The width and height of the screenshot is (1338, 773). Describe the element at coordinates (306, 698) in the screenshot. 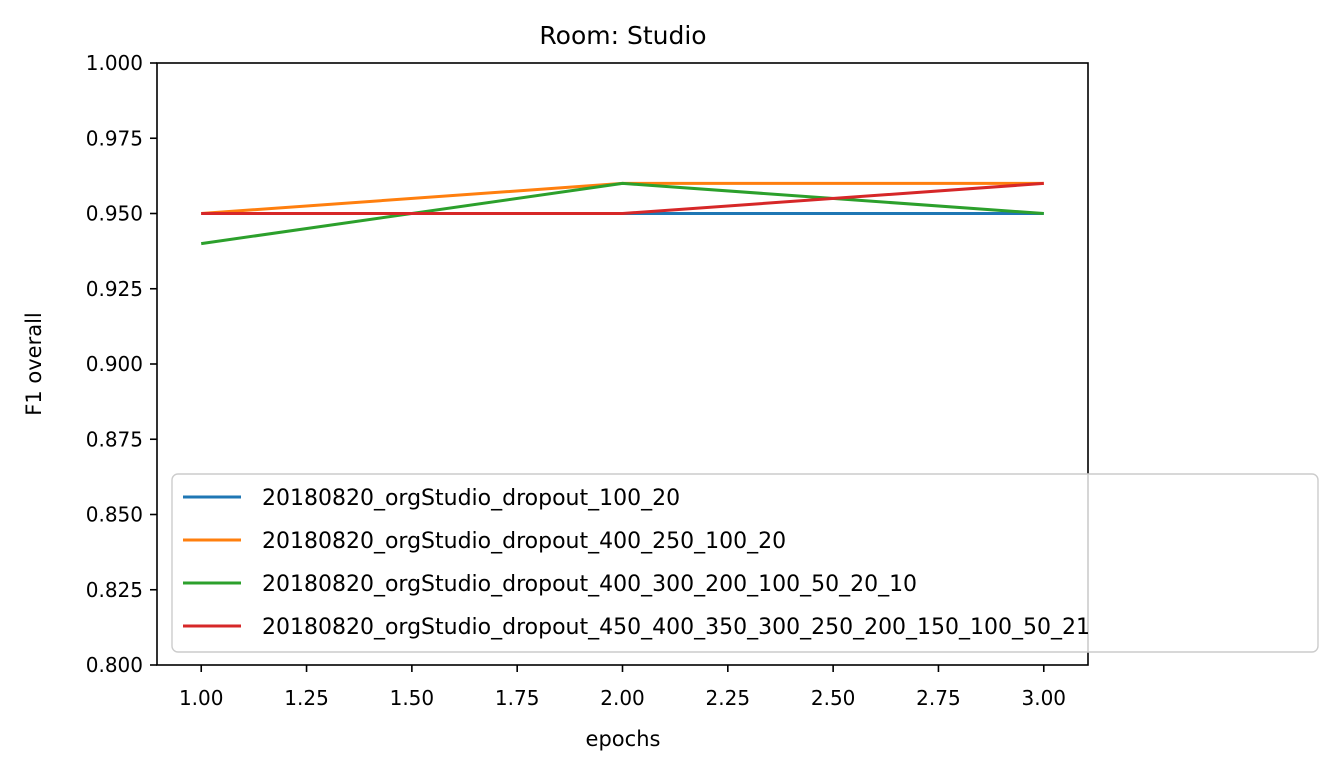

I see `x-tick-label: 1.25` at that location.